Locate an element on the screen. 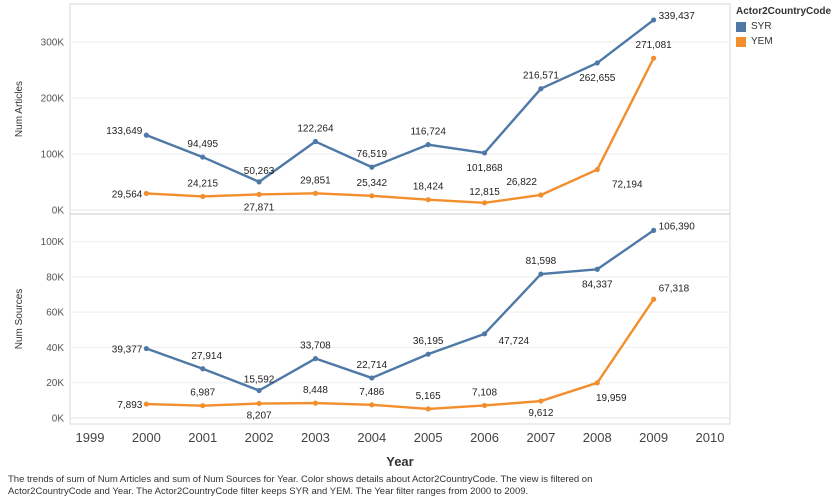 This screenshot has height=504, width=838. data-label: 339,437 is located at coordinates (677, 16).